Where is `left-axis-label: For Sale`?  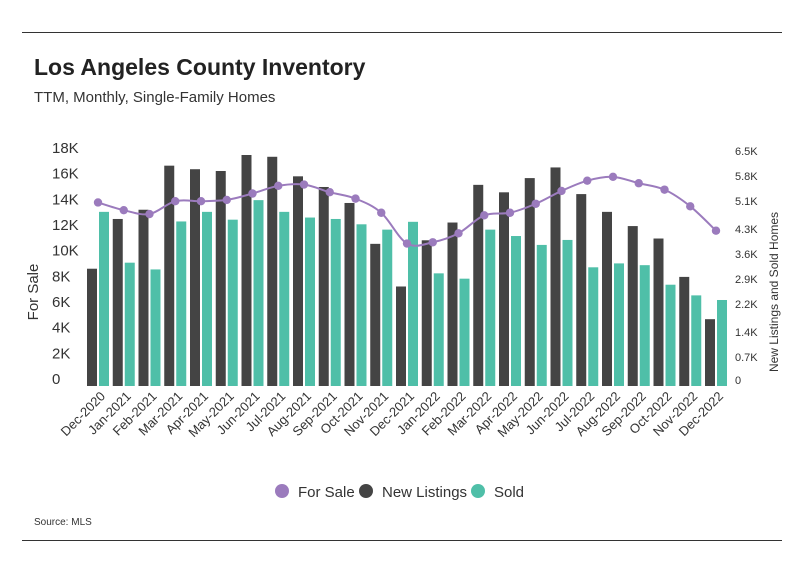
left-axis-label: For Sale is located at coordinates (33, 292).